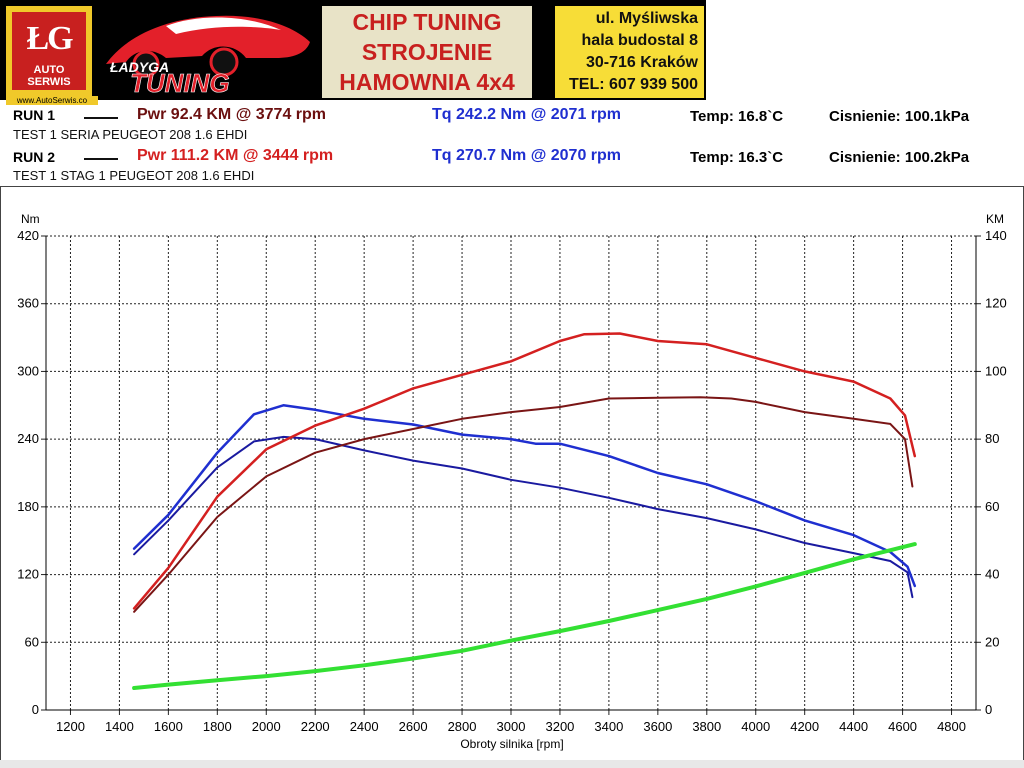 The image size is (1024, 768). I want to click on y-left-tick-label: 360, so click(28, 303).